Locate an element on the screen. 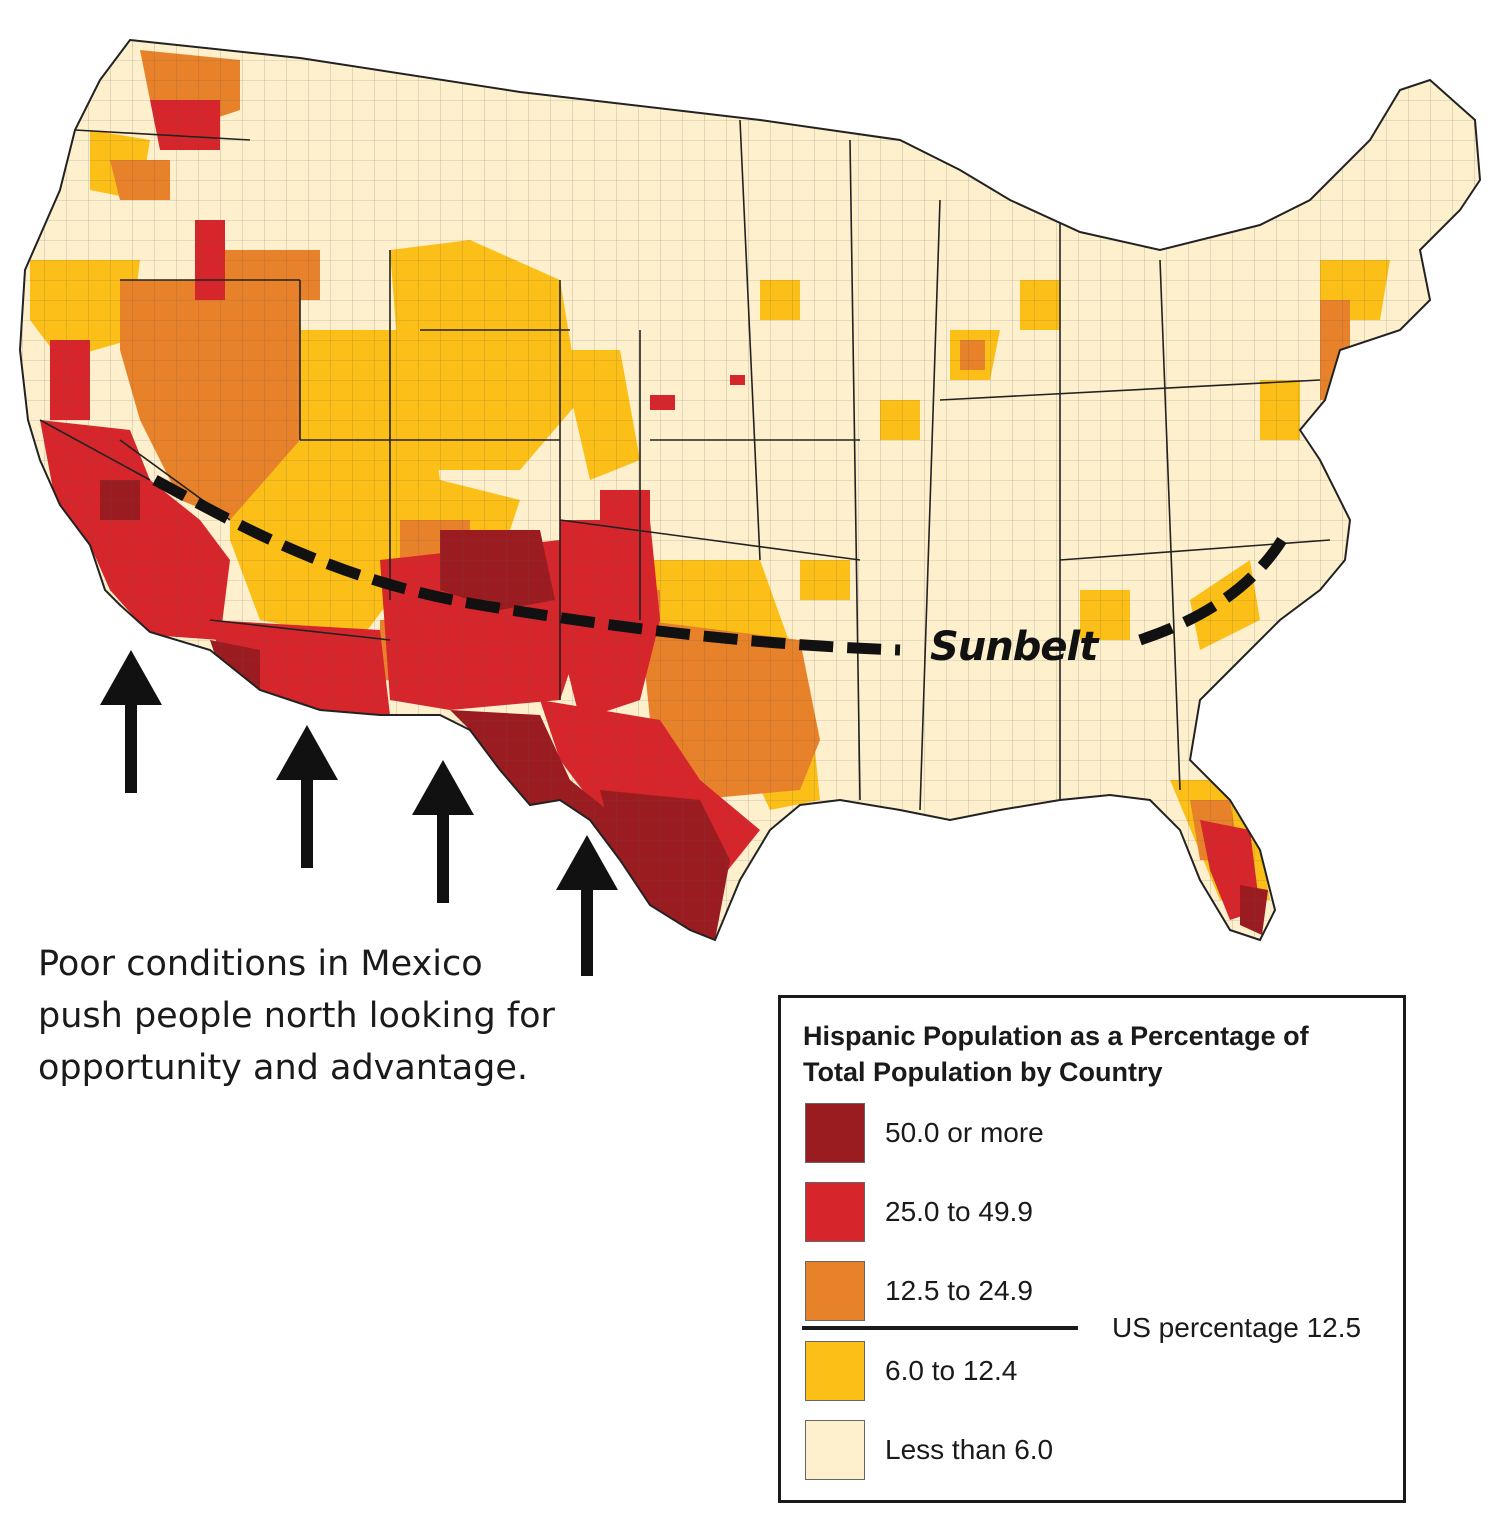 Image resolution: width=1499 pixels, height=1524 pixels. legend-item-25-49: 25.0 to 49.9 is located at coordinates (1085, 1212).